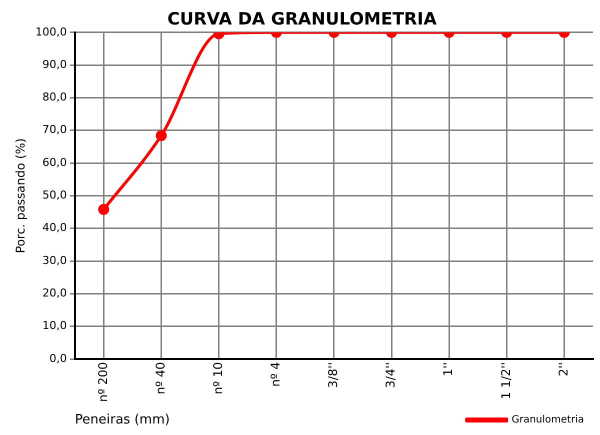 The image size is (600, 435). What do you see at coordinates (51, 31) in the screenshot?
I see `y-tick-label: 100,0` at bounding box center [51, 31].